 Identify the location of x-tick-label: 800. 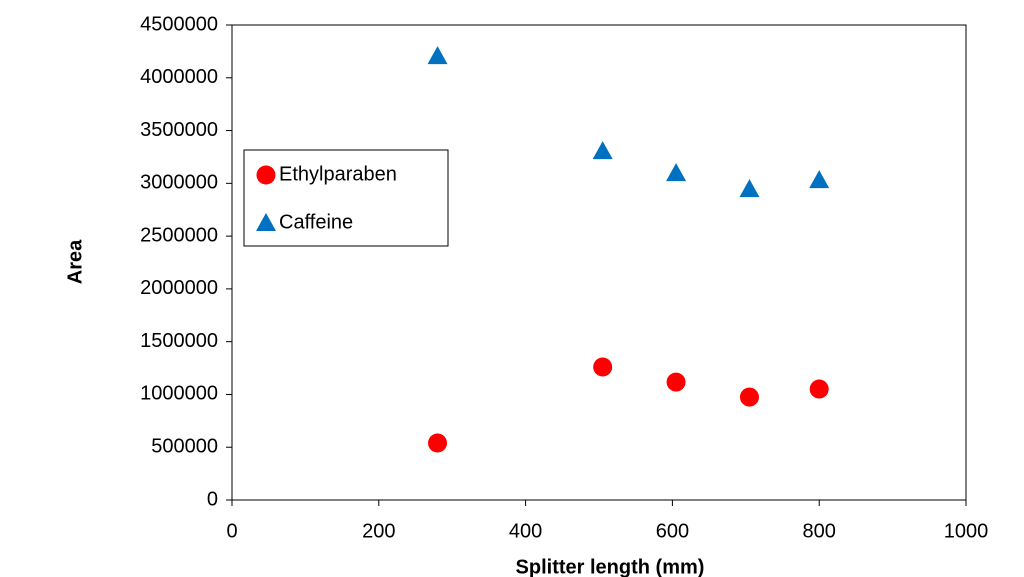
(819, 531).